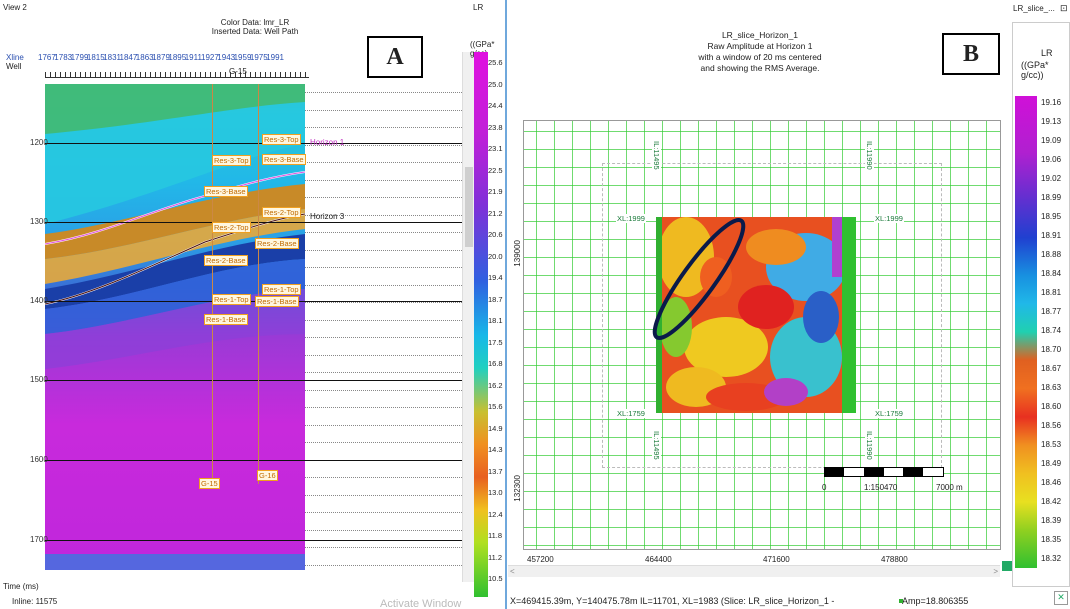  Describe the element at coordinates (468, 317) in the screenshot. I see `vertical-scrollbar` at that location.